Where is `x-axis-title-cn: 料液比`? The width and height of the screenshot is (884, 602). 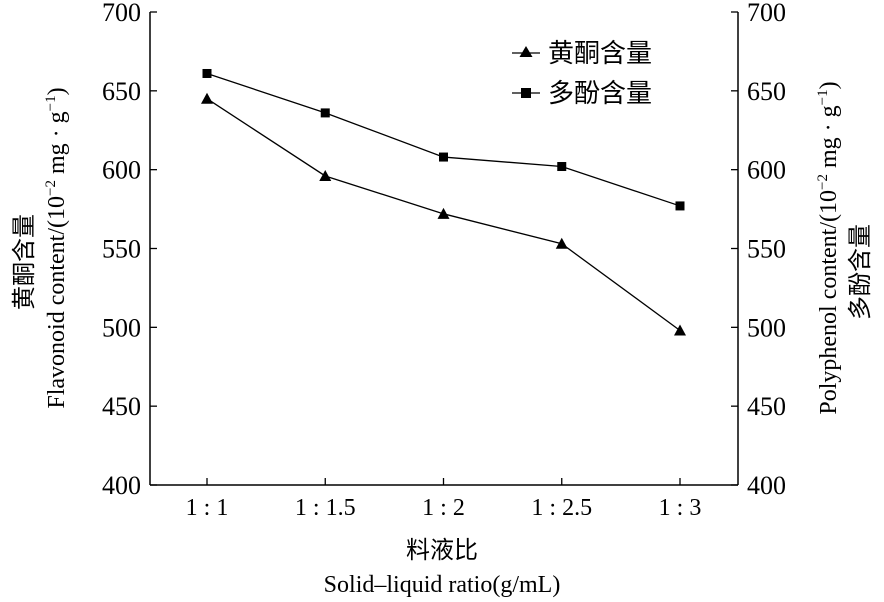 x-axis-title-cn: 料液比 is located at coordinates (442, 550).